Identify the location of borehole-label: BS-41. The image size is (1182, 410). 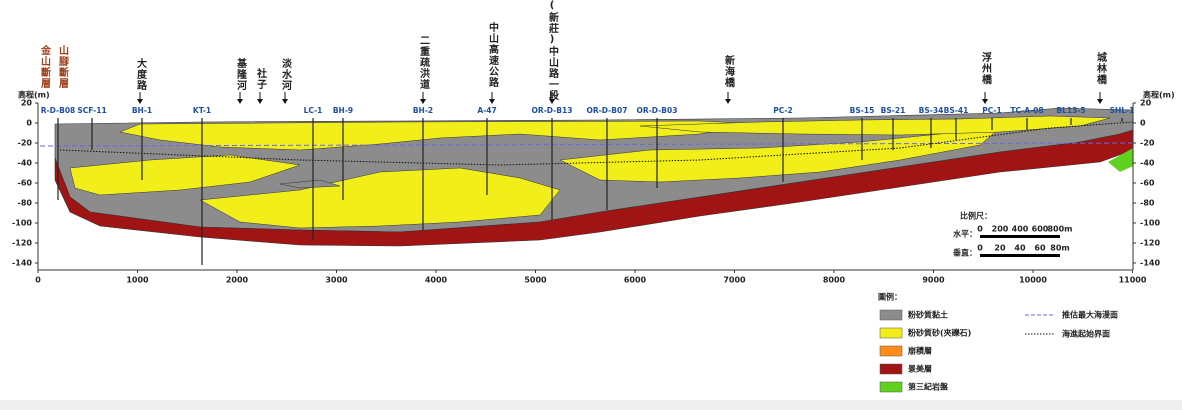
(956, 110).